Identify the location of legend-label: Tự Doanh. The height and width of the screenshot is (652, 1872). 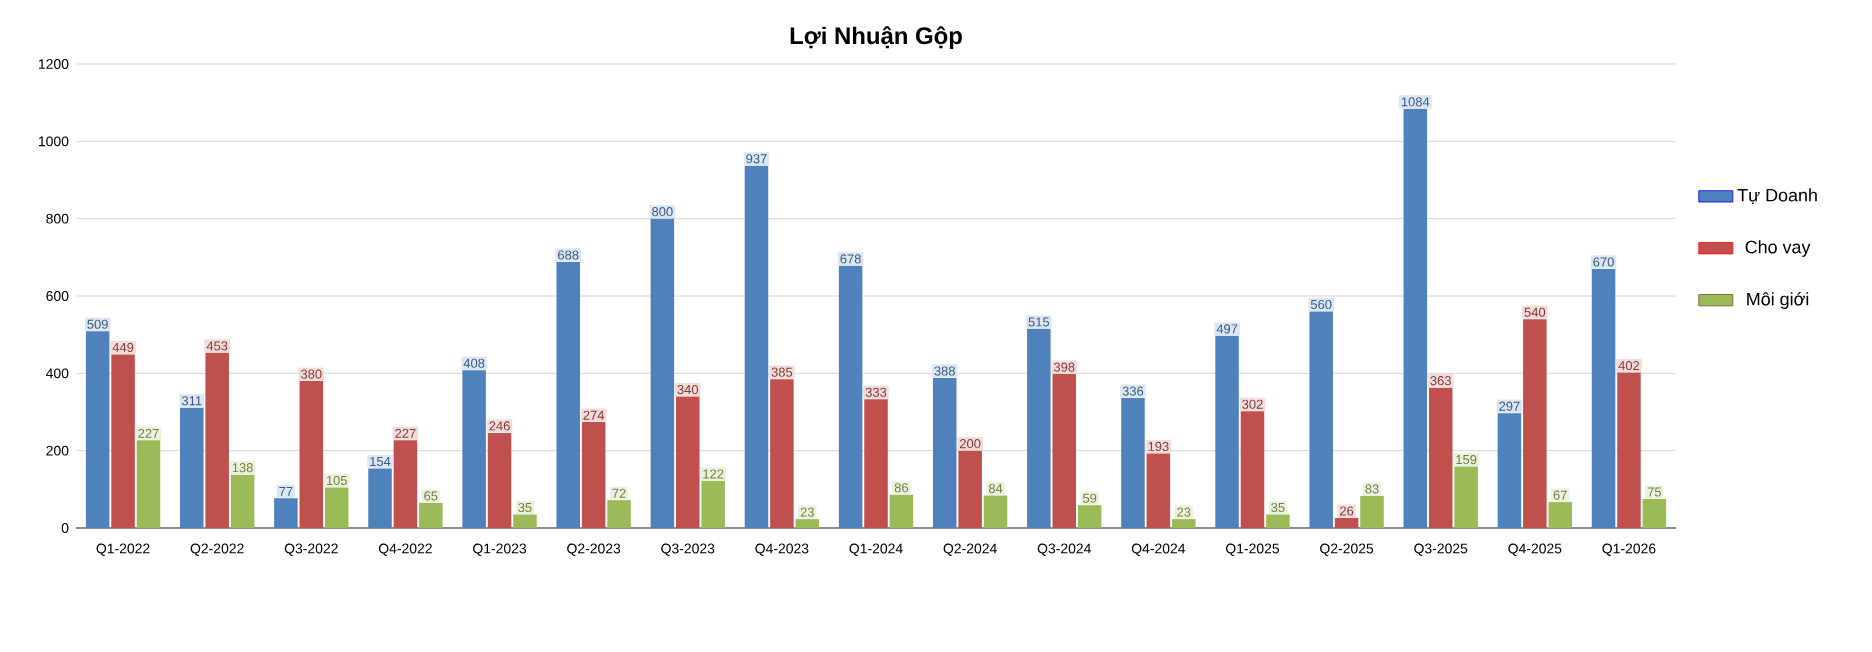
(1777, 196).